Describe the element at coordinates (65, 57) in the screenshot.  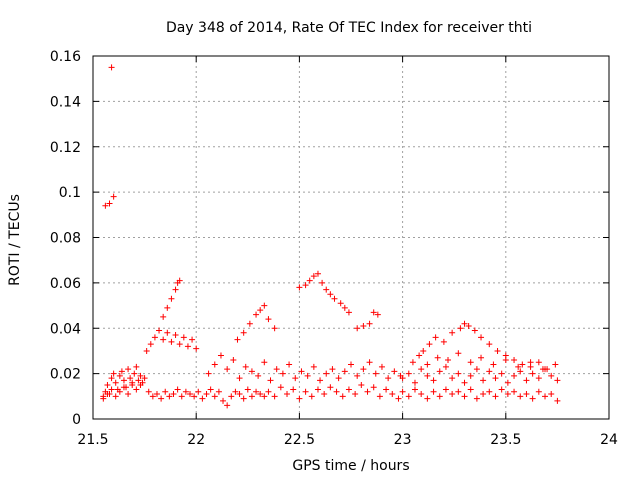
I see `y-tick-label: 0.16` at that location.